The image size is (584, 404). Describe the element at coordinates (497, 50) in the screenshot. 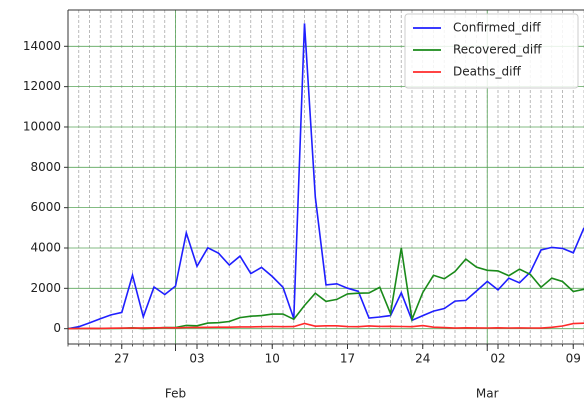

I see `legend-label: Recovered_diff` at that location.